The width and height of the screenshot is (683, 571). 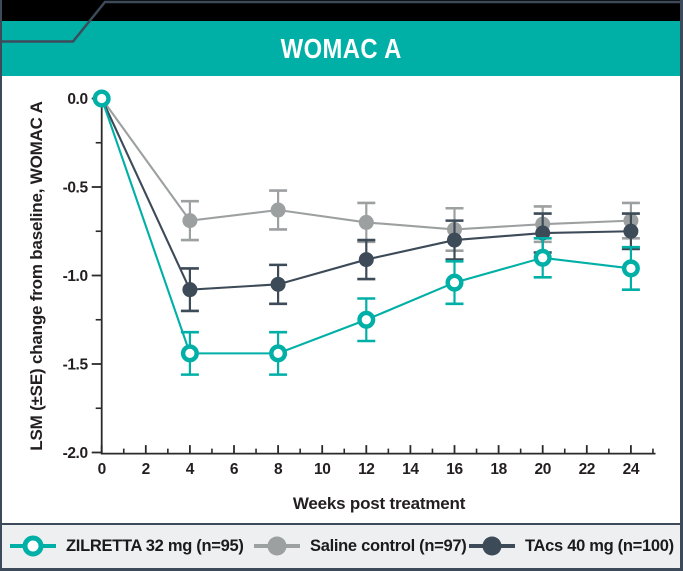 What do you see at coordinates (77, 99) in the screenshot?
I see `svg-text: 0.0` at bounding box center [77, 99].